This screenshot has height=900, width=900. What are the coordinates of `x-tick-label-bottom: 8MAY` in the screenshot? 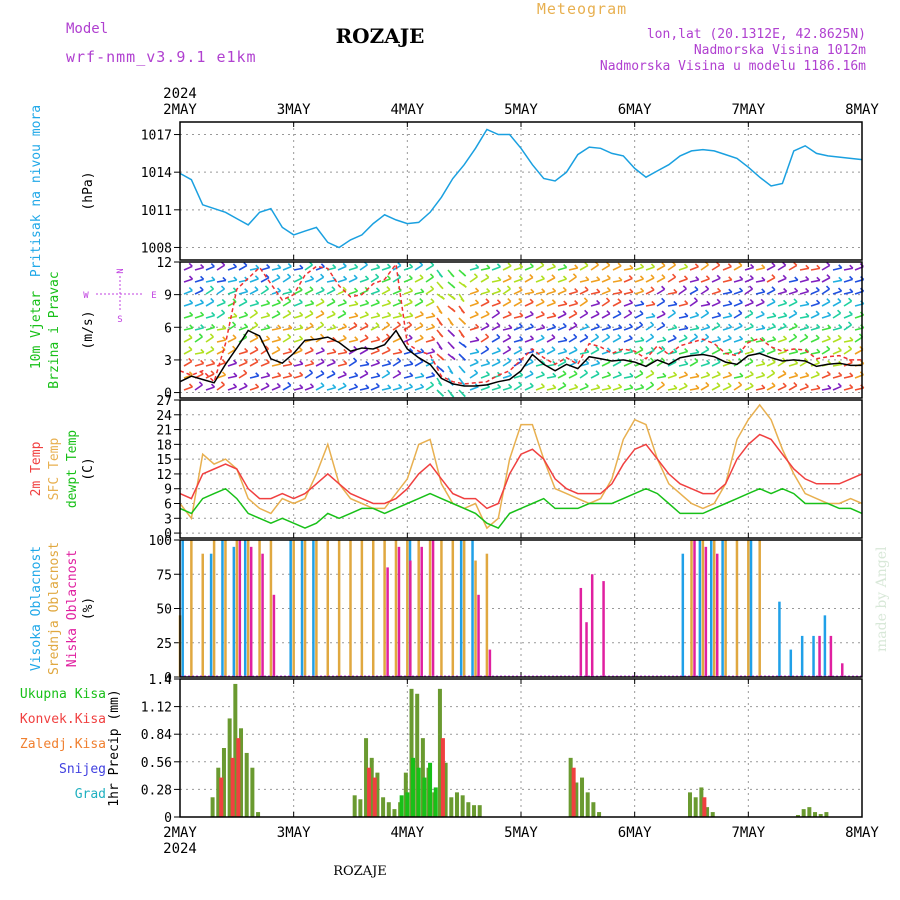 It's located at (862, 833).